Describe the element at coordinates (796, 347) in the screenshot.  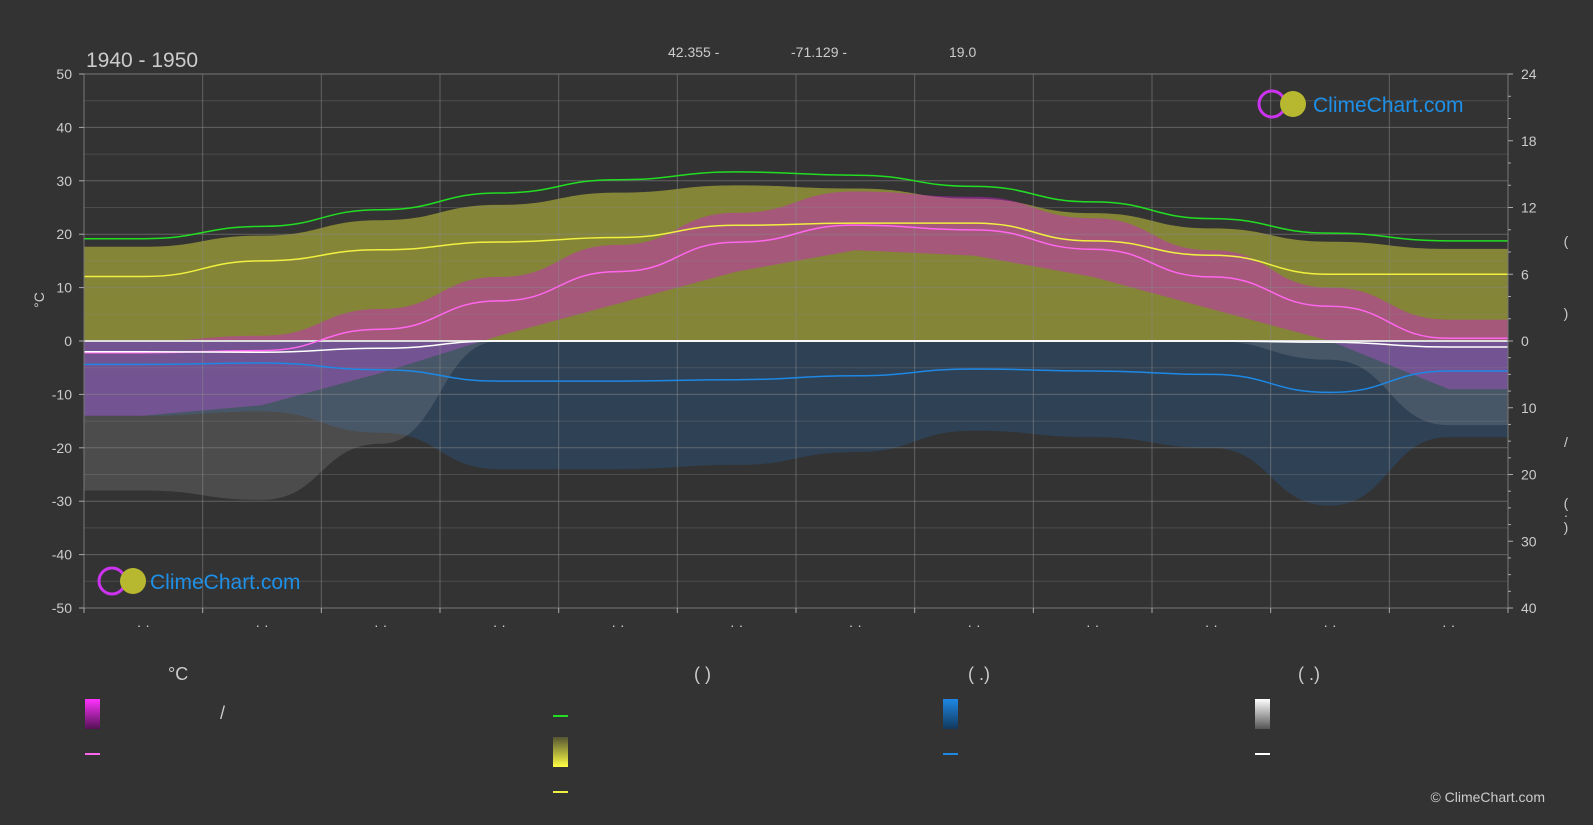
I see `series-line-snow` at that location.